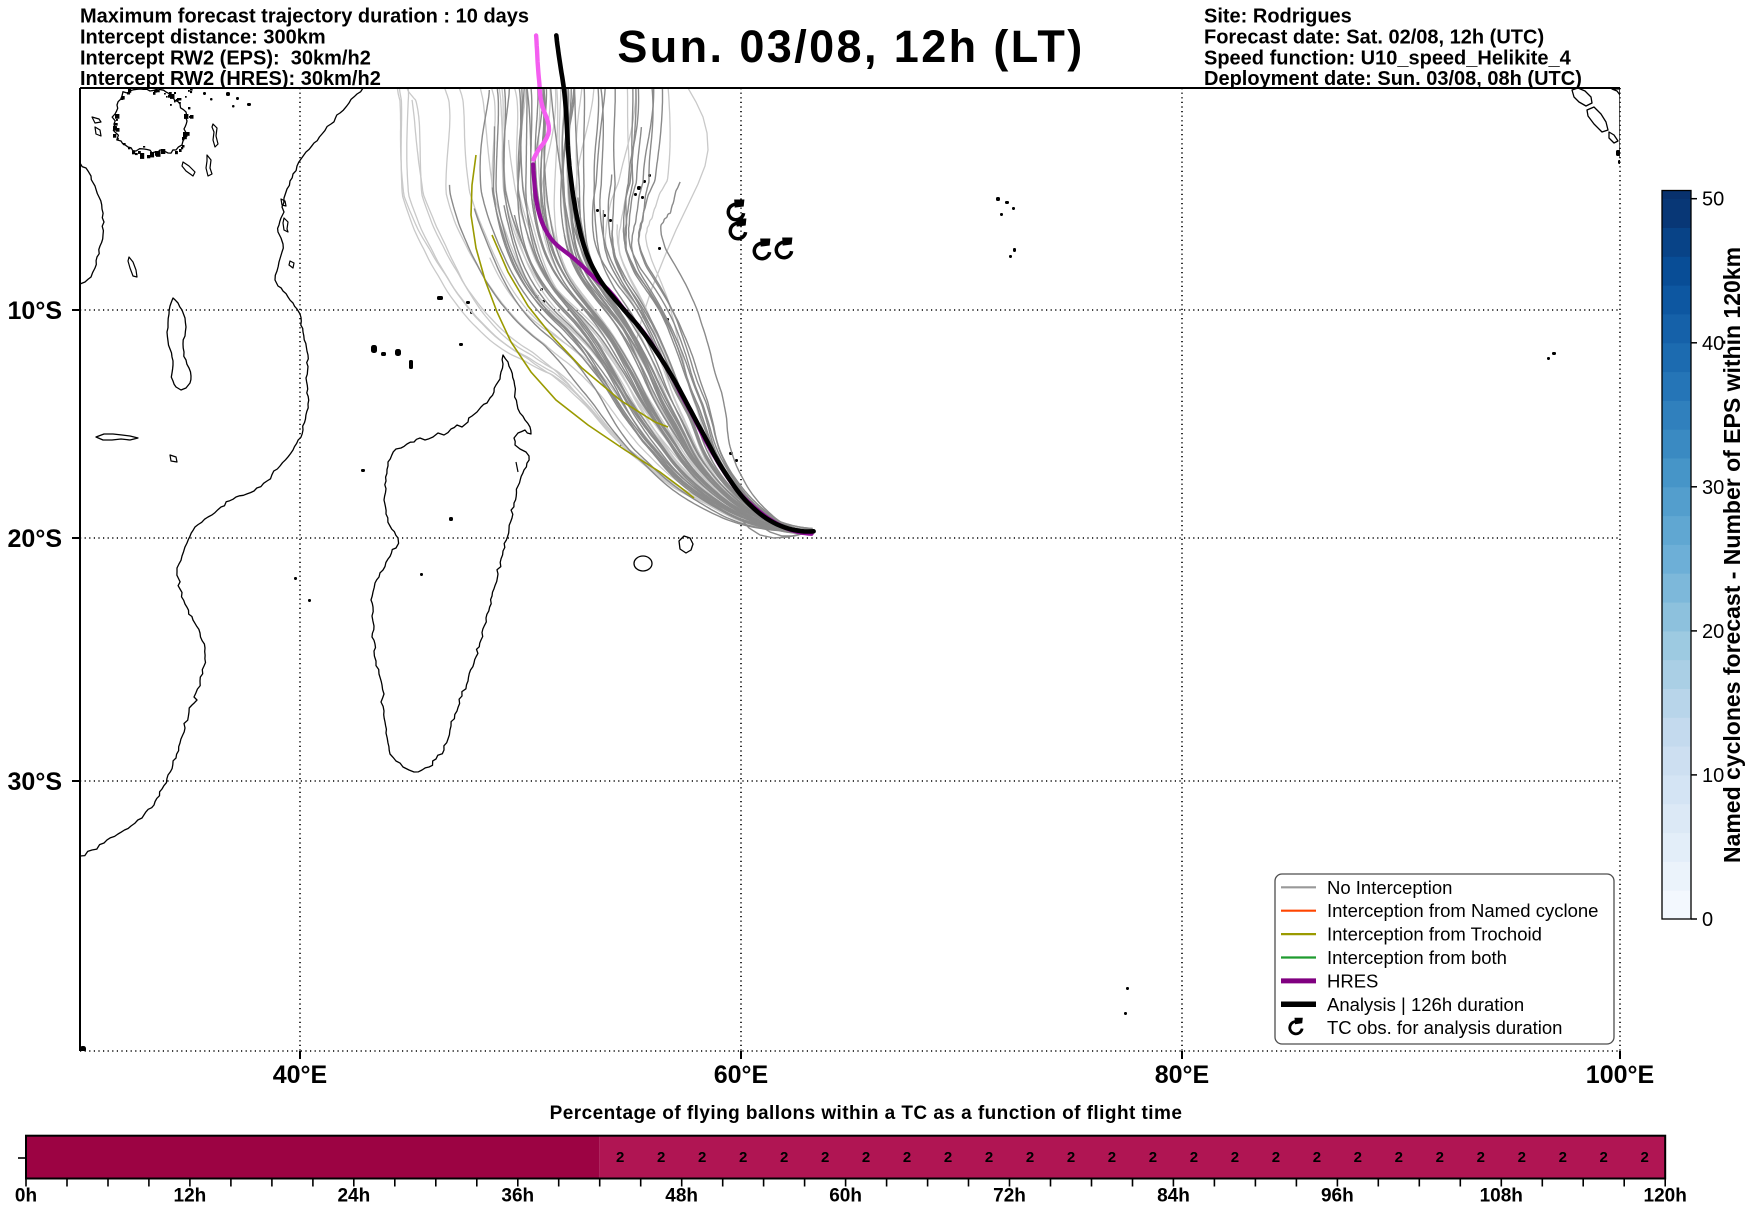  I want to click on svg-text: 24h, so click(353, 1196).